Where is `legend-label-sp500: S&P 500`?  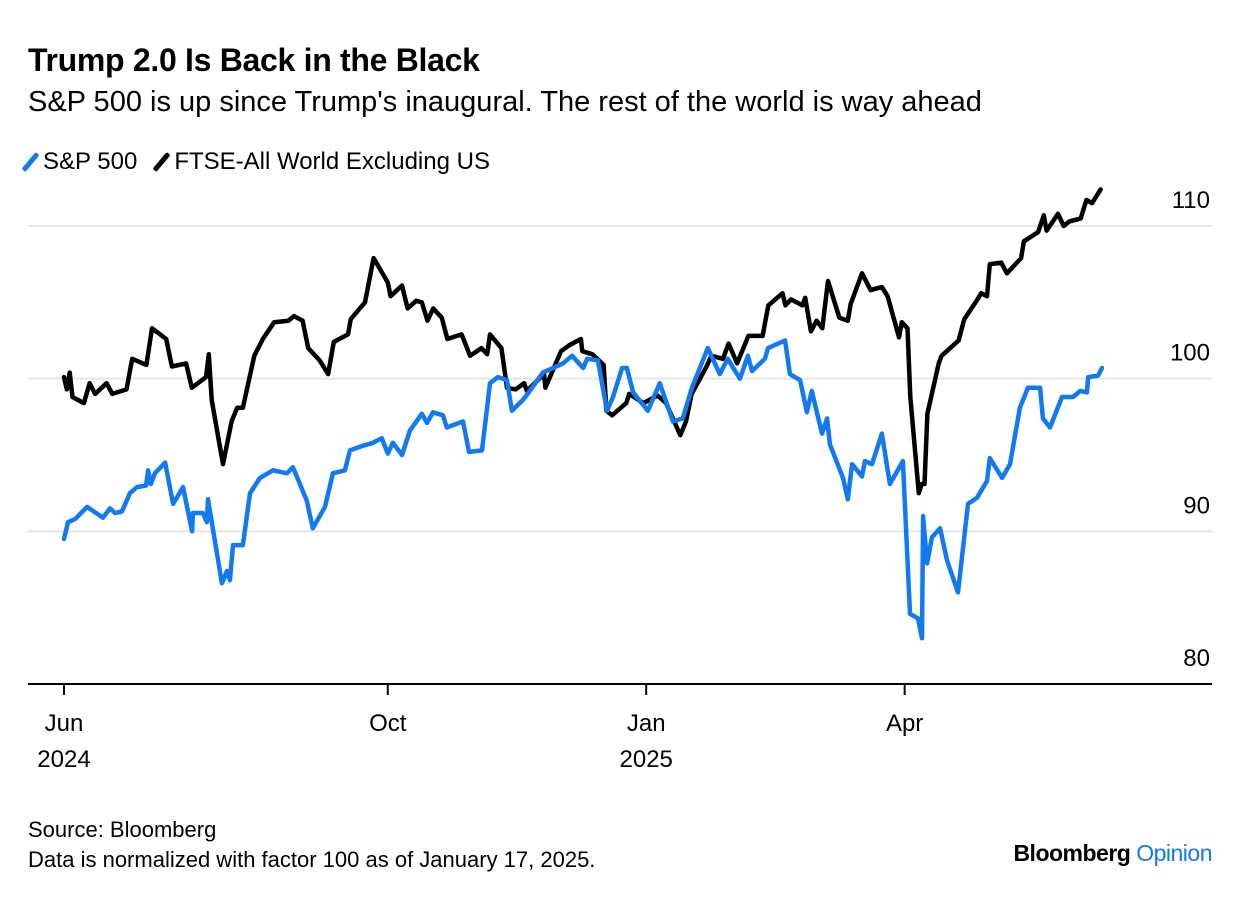
legend-label-sp500: S&P 500 is located at coordinates (90, 161).